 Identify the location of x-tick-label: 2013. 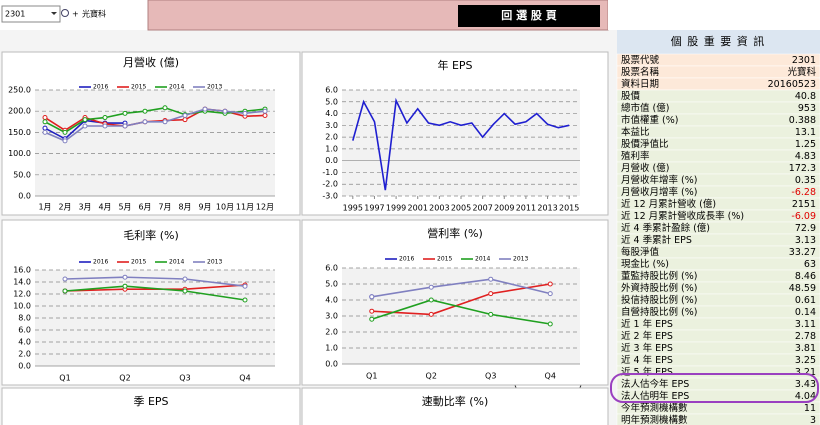
(547, 208).